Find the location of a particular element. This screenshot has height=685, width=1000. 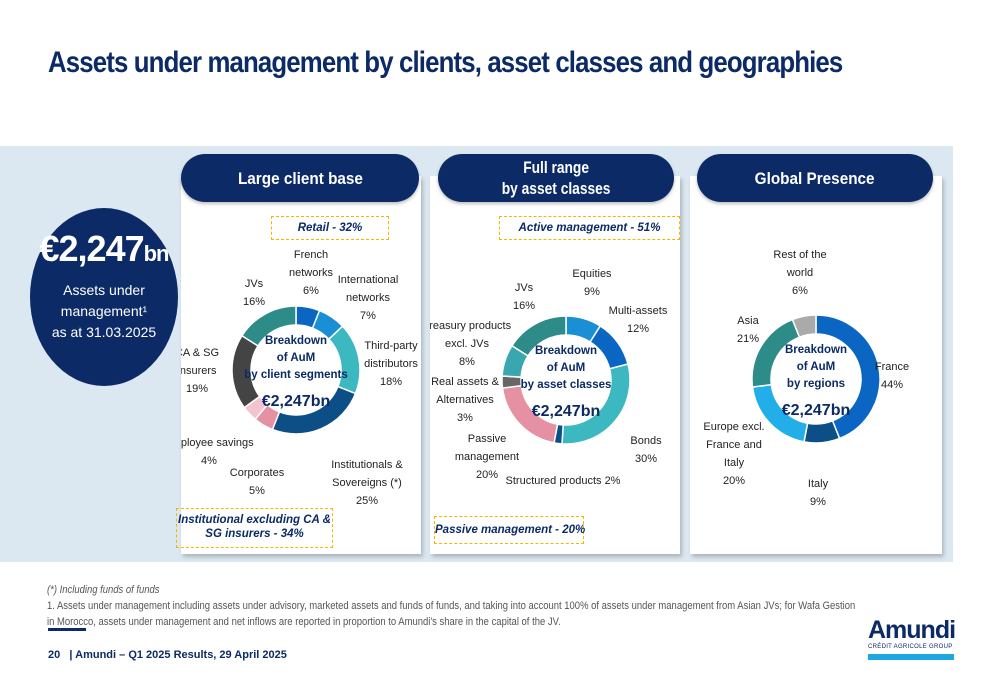

footer-accent-line is located at coordinates (67, 629).